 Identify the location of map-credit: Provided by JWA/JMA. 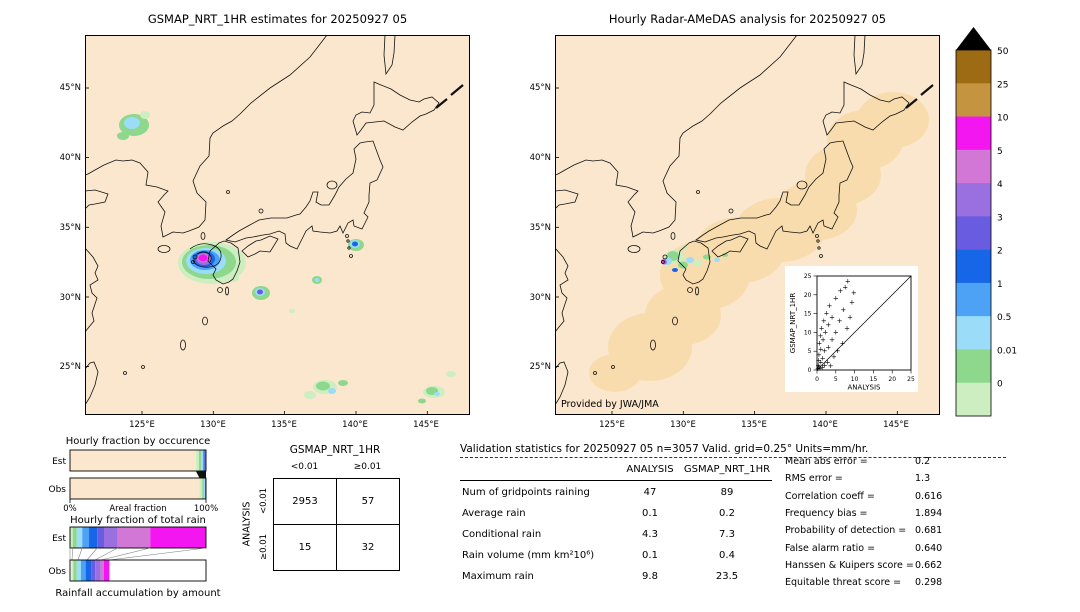
(610, 404).